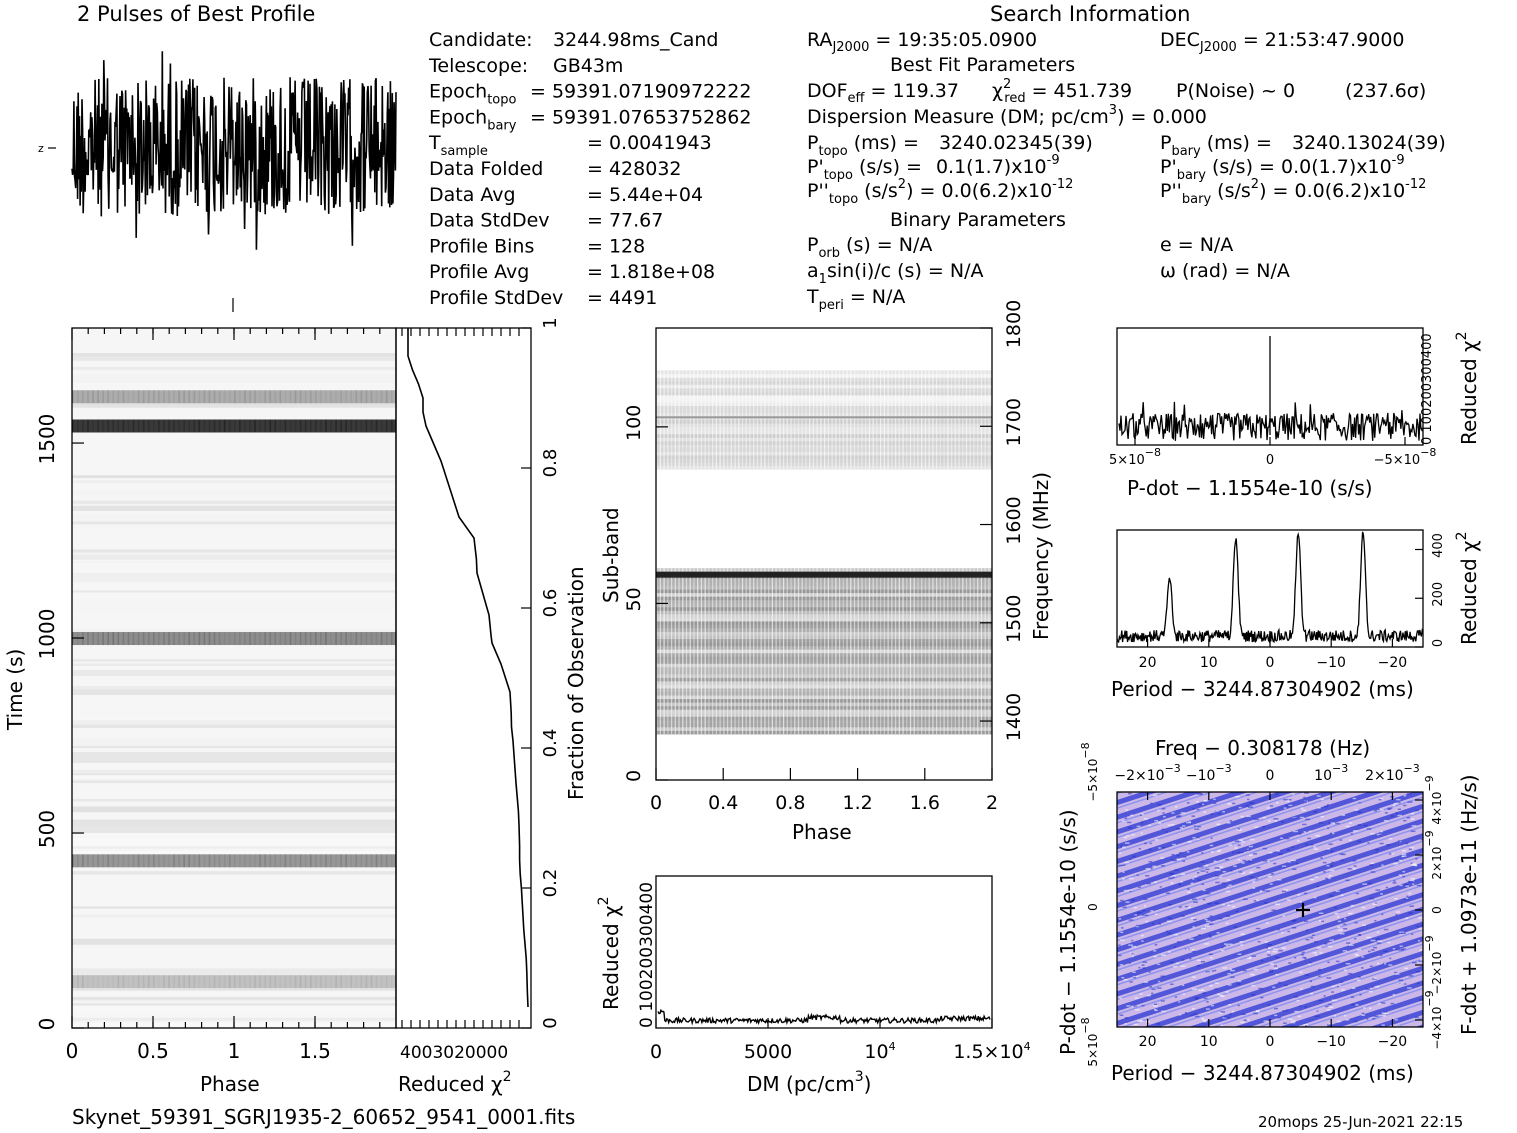 Image resolution: width=1517 pixels, height=1133 pixels. Describe the element at coordinates (1062, 91) in the screenshot. I see `chi2-row: χ2 red = 451.739` at that location.